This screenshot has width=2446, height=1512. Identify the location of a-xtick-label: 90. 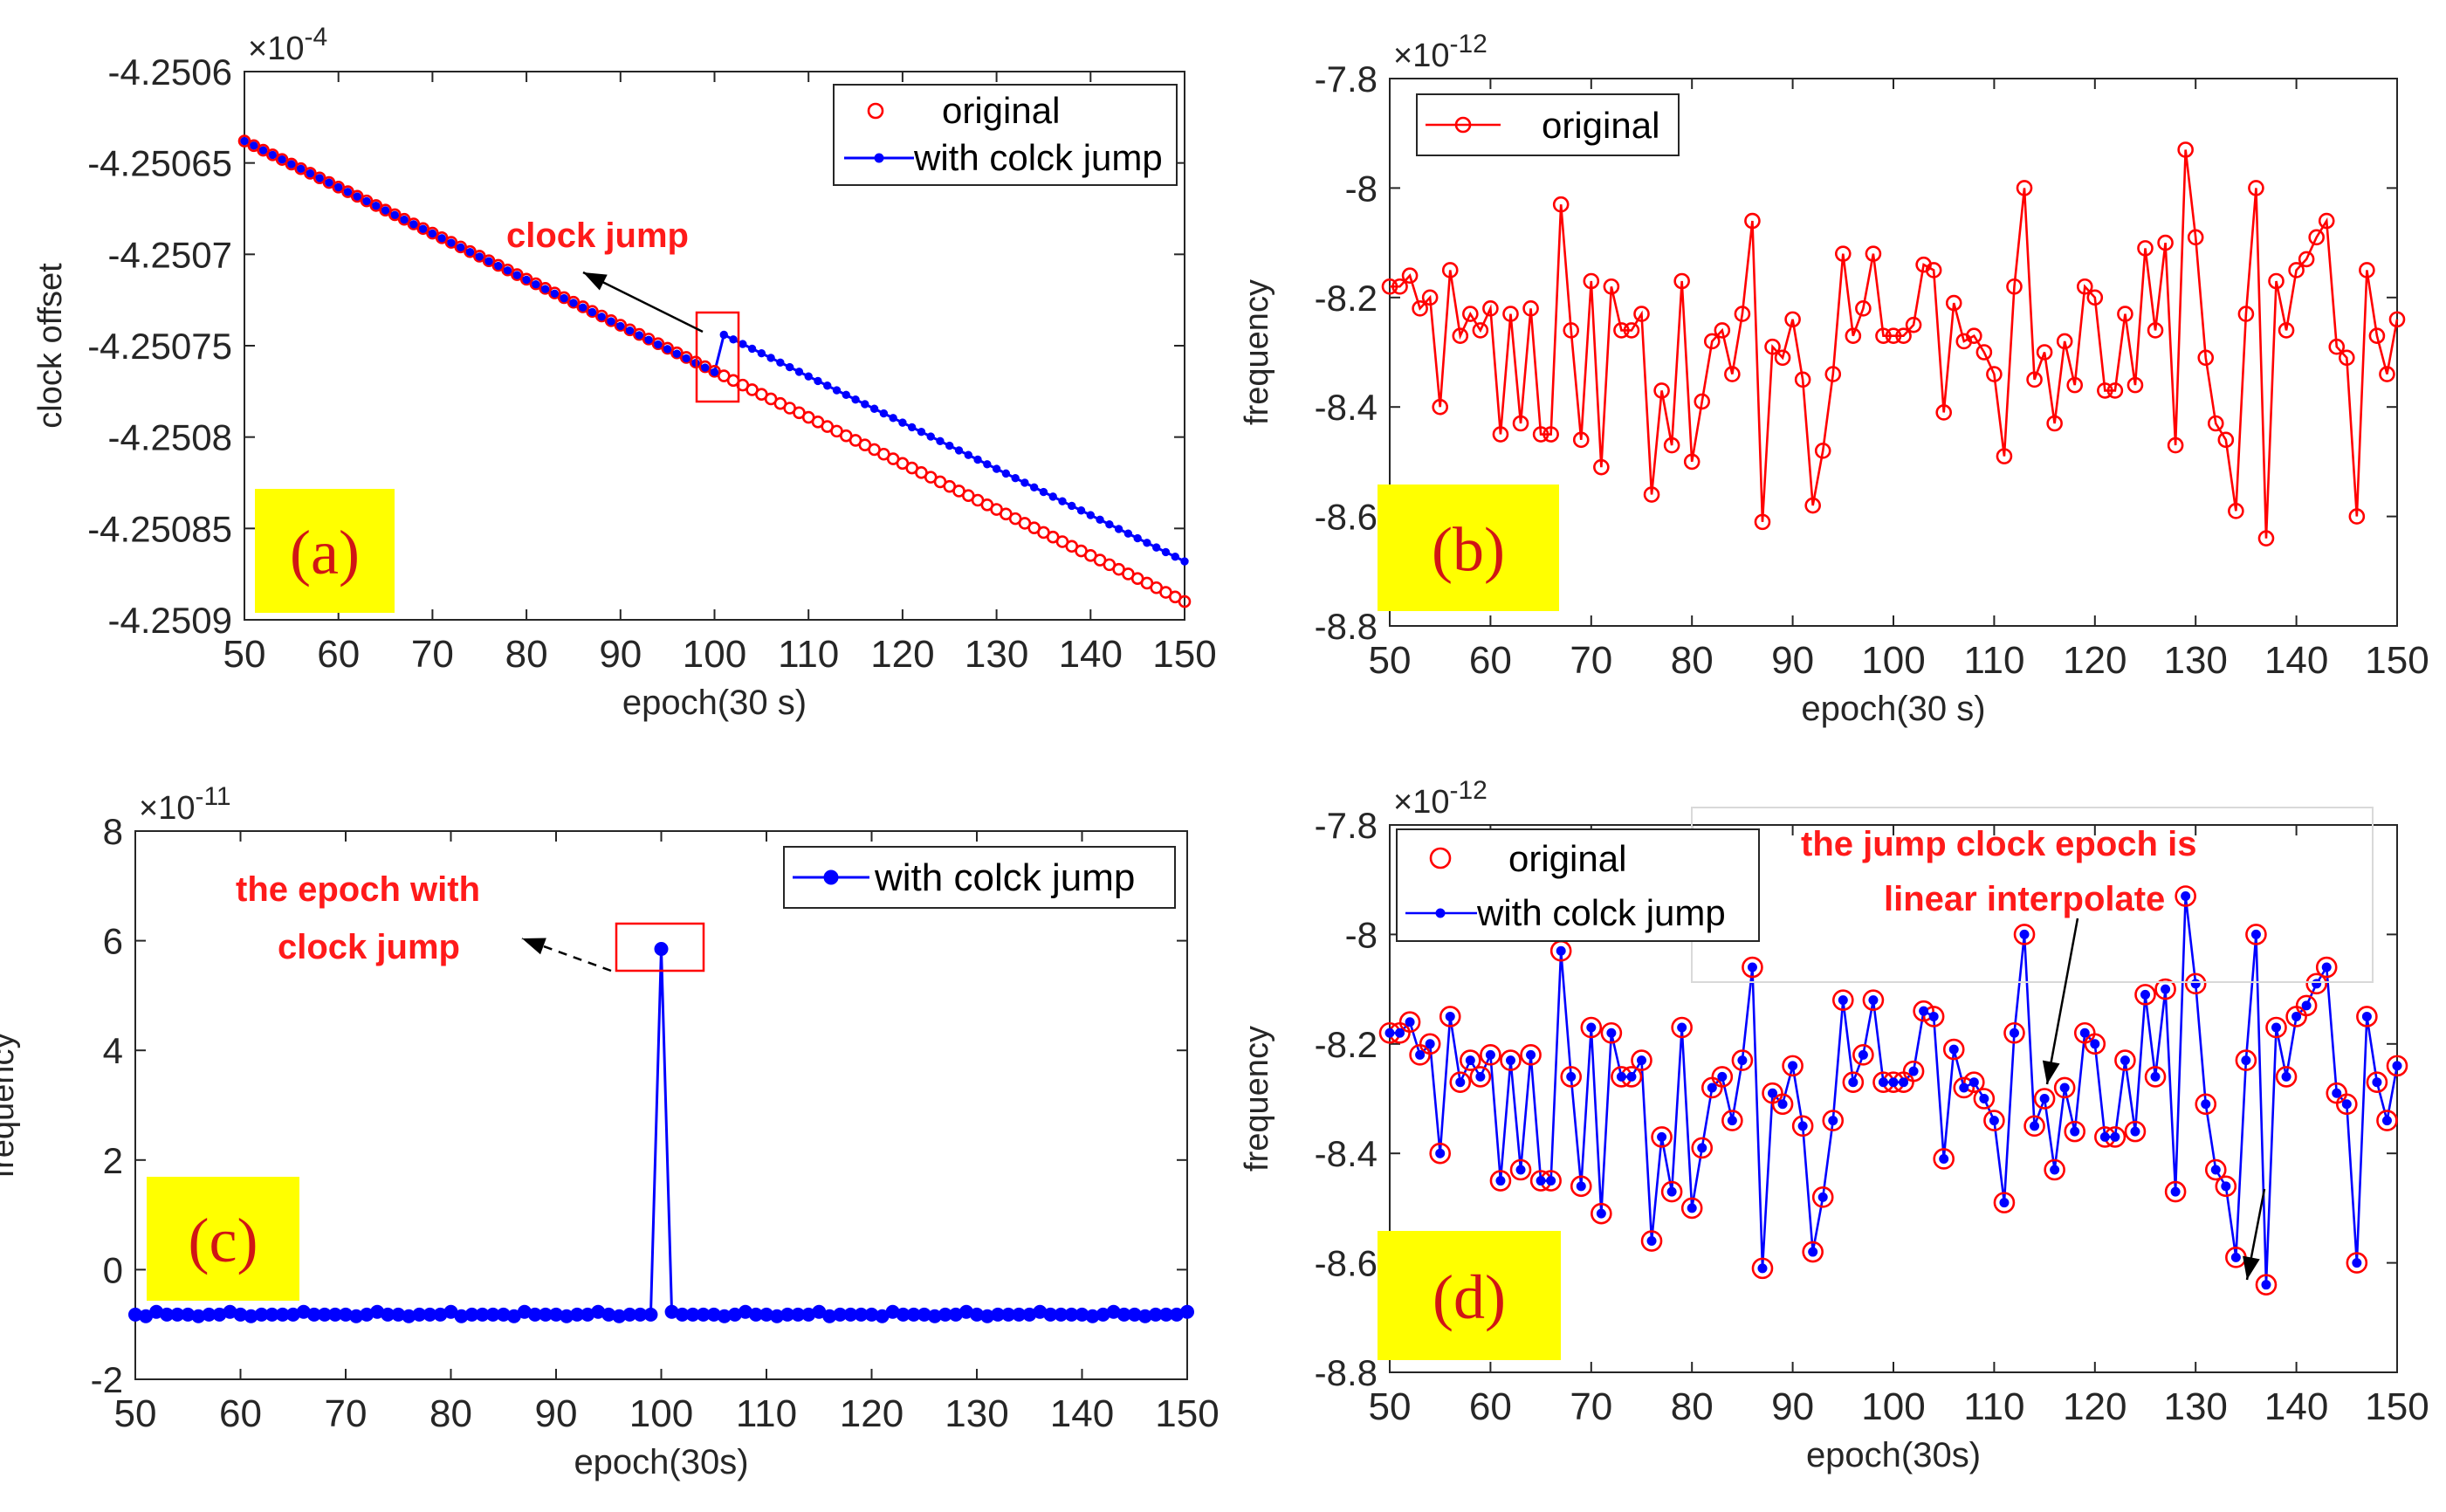
(620, 654).